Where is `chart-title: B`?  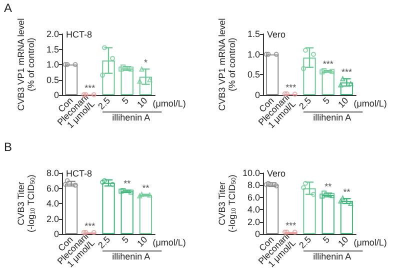 chart-title: B is located at coordinates (8, 147).